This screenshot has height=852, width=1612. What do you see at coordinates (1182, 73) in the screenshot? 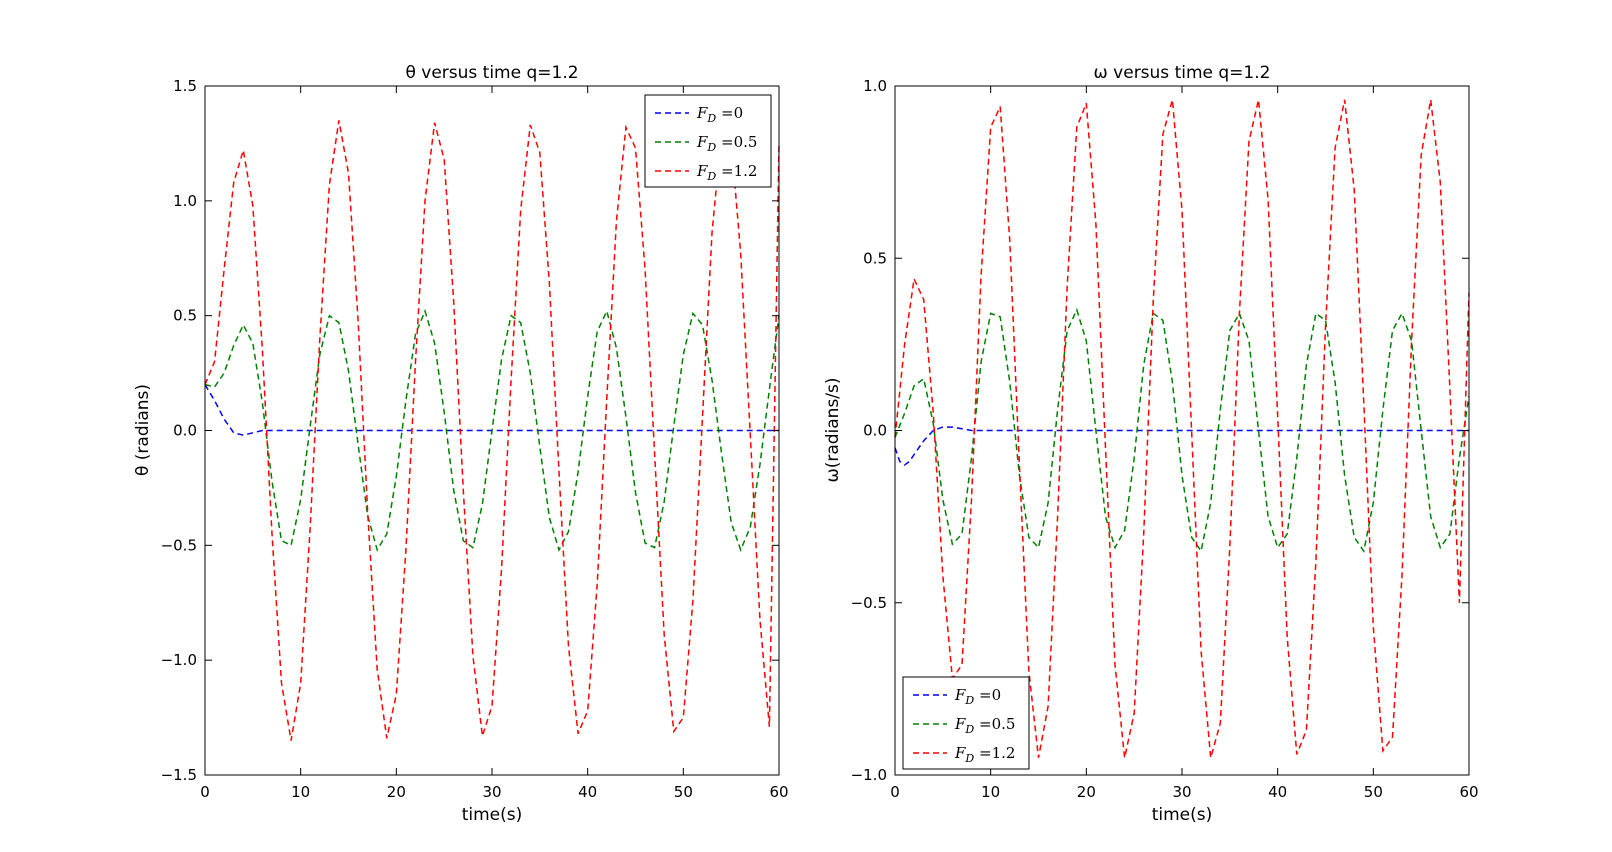
I see `plot-title: ω versus time q=1.2` at bounding box center [1182, 73].